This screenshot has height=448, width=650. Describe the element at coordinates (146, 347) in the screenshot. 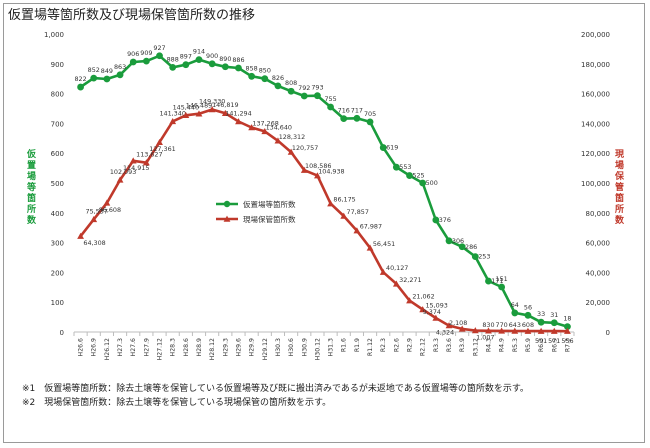

I see `x-tick-label: H27.9` at that location.